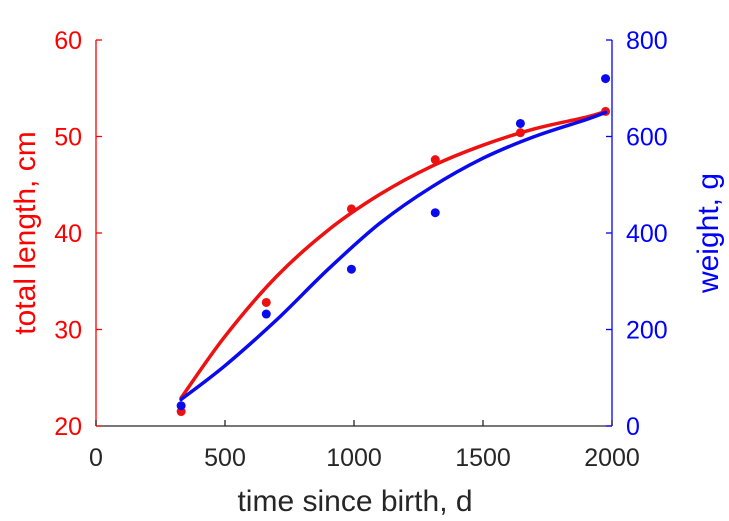  I want to click on x-tick-label: 2000, so click(612, 458).